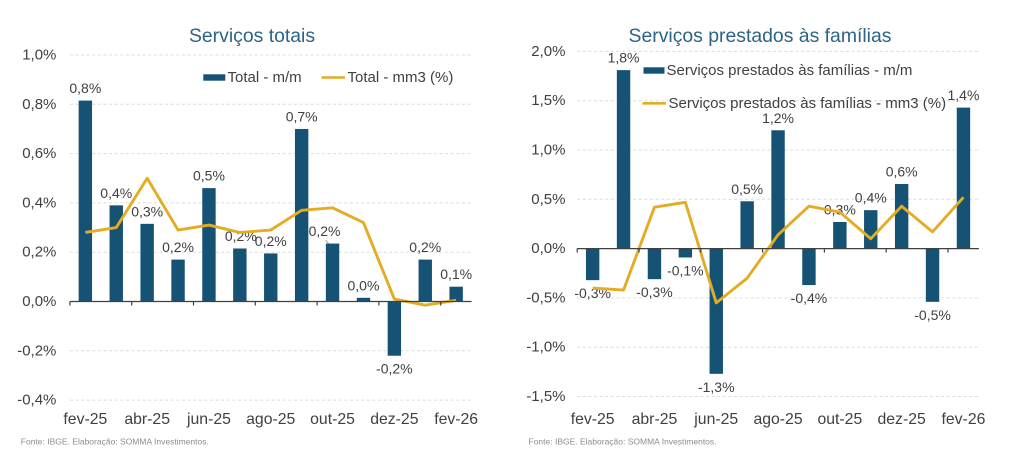  Describe the element at coordinates (302, 116) in the screenshot. I see `svg-text: 0,7%` at that location.